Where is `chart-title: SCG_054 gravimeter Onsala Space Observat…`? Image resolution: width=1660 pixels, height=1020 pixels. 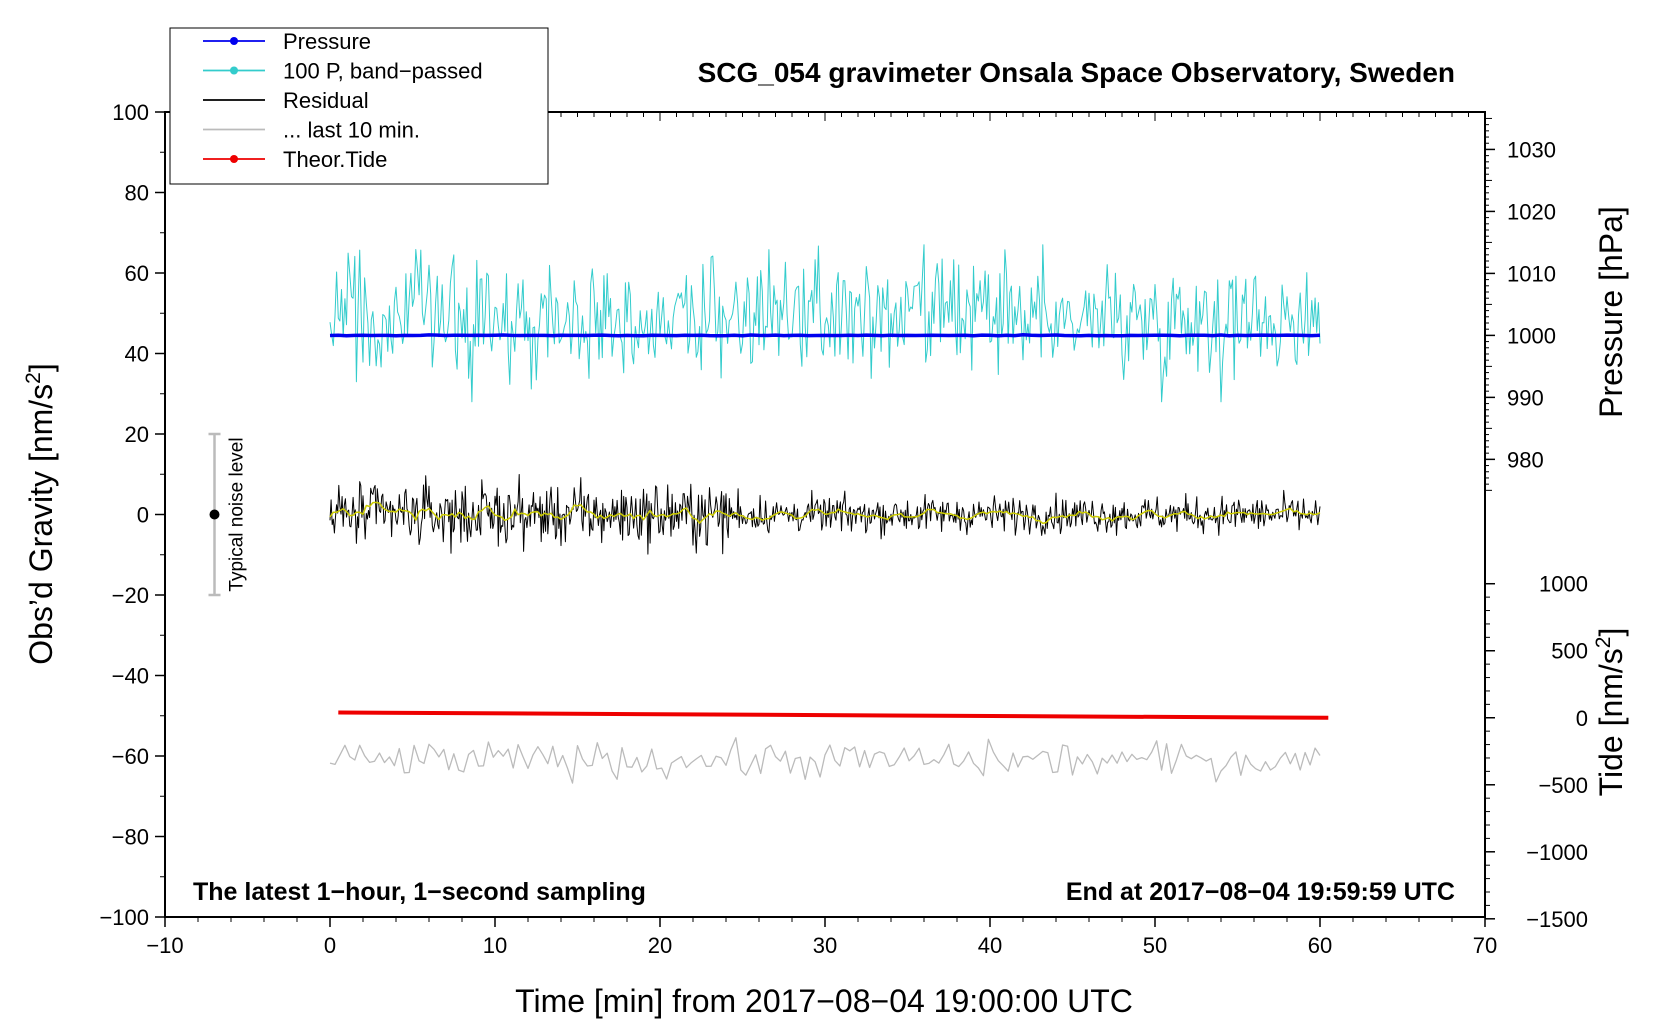
chart-title: SCG_054 gravimeter Onsala Space Observat… is located at coordinates (1076, 72).